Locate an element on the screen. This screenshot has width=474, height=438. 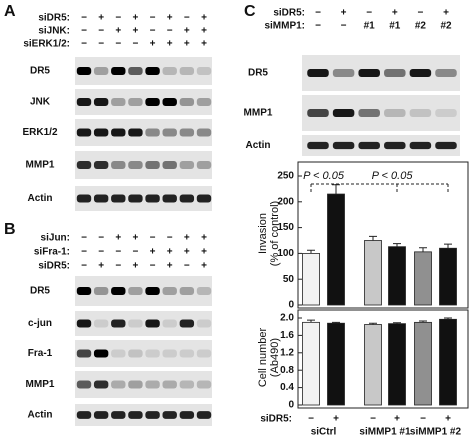
y-axis-label: Cell number is located at coordinates (263, 358).